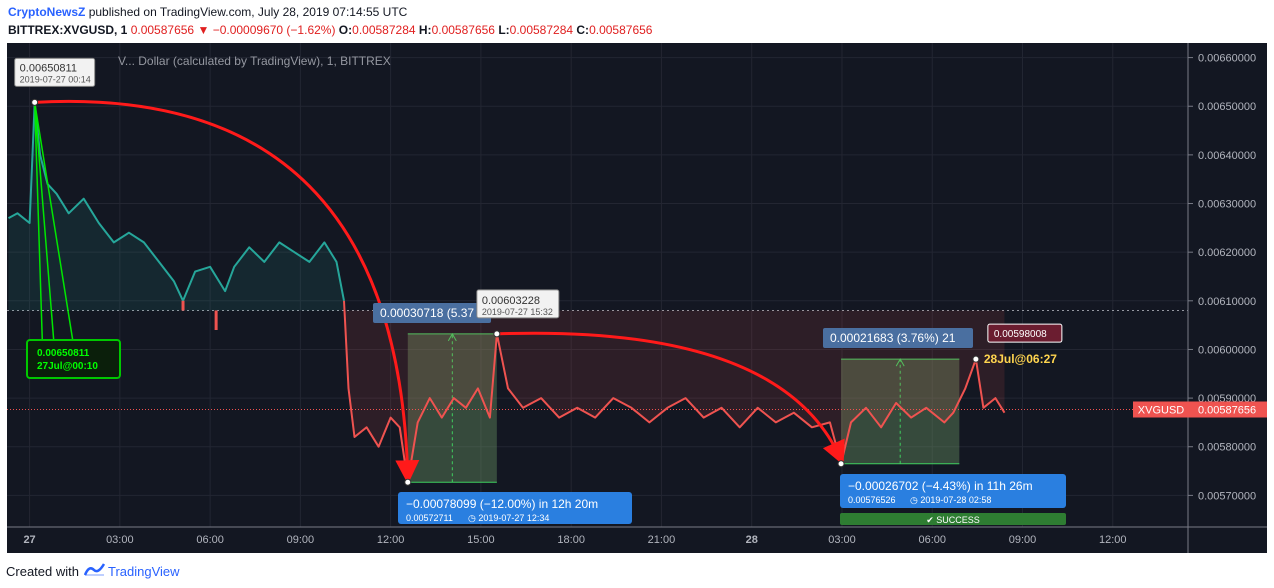 The height and width of the screenshot is (588, 1274). I want to click on high3-price-box, so click(1025, 333).